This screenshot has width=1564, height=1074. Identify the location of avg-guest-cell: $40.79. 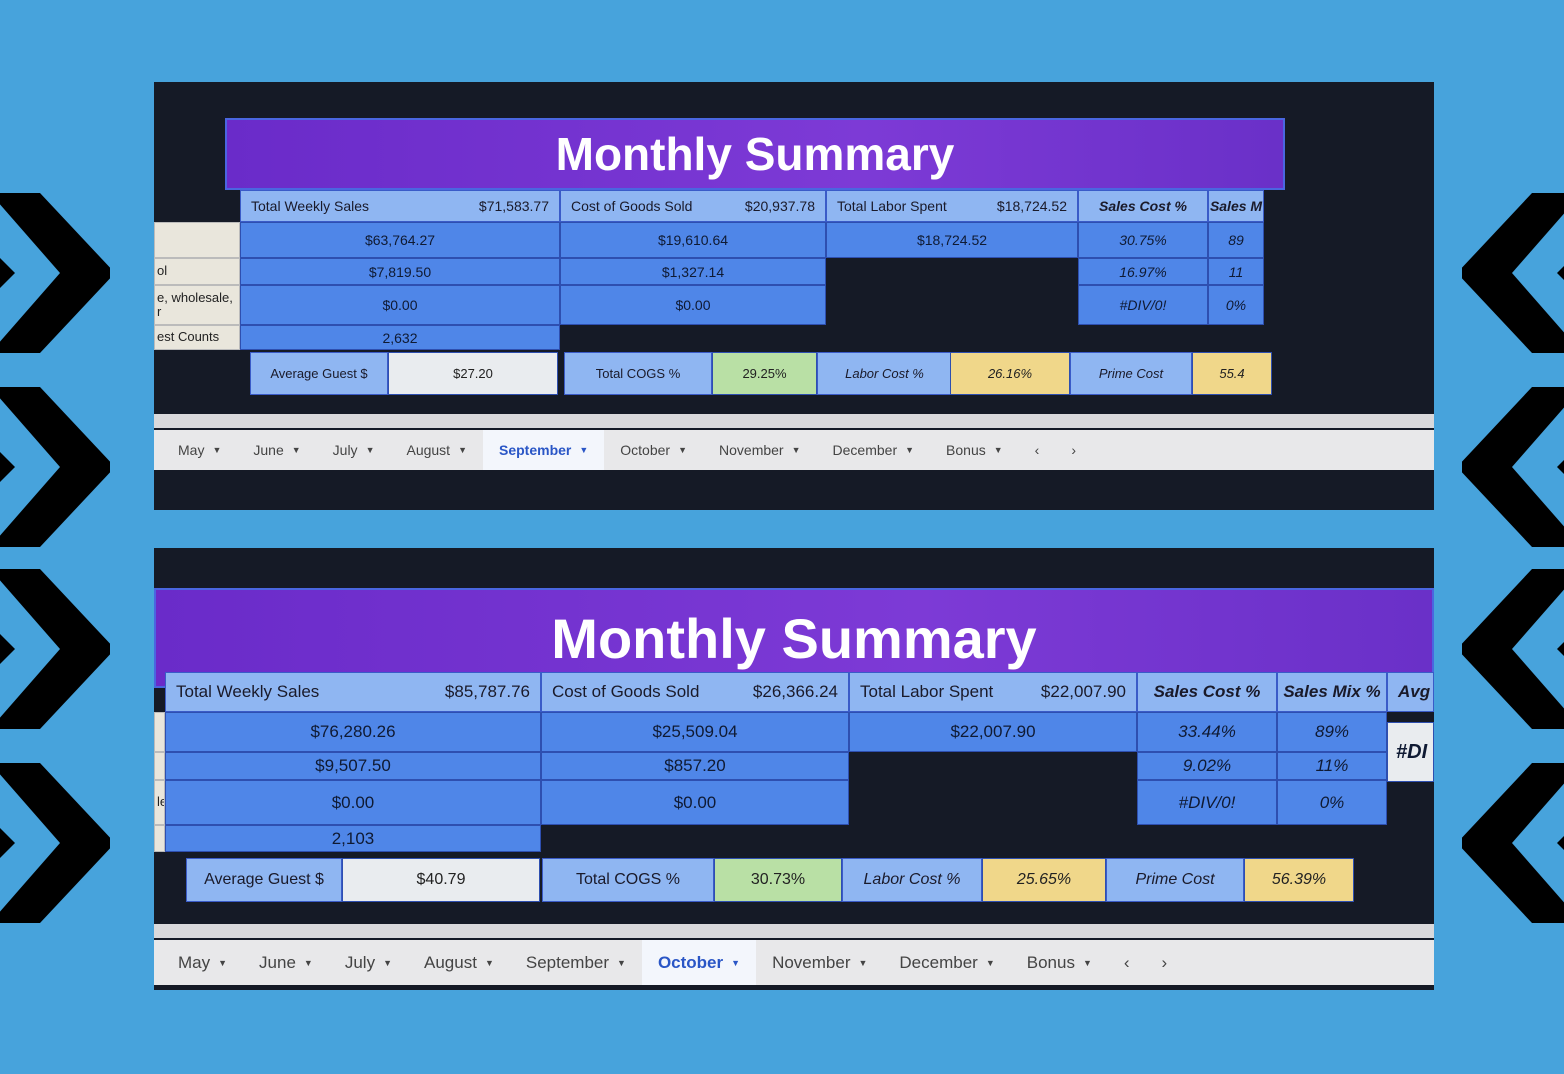
(441, 880).